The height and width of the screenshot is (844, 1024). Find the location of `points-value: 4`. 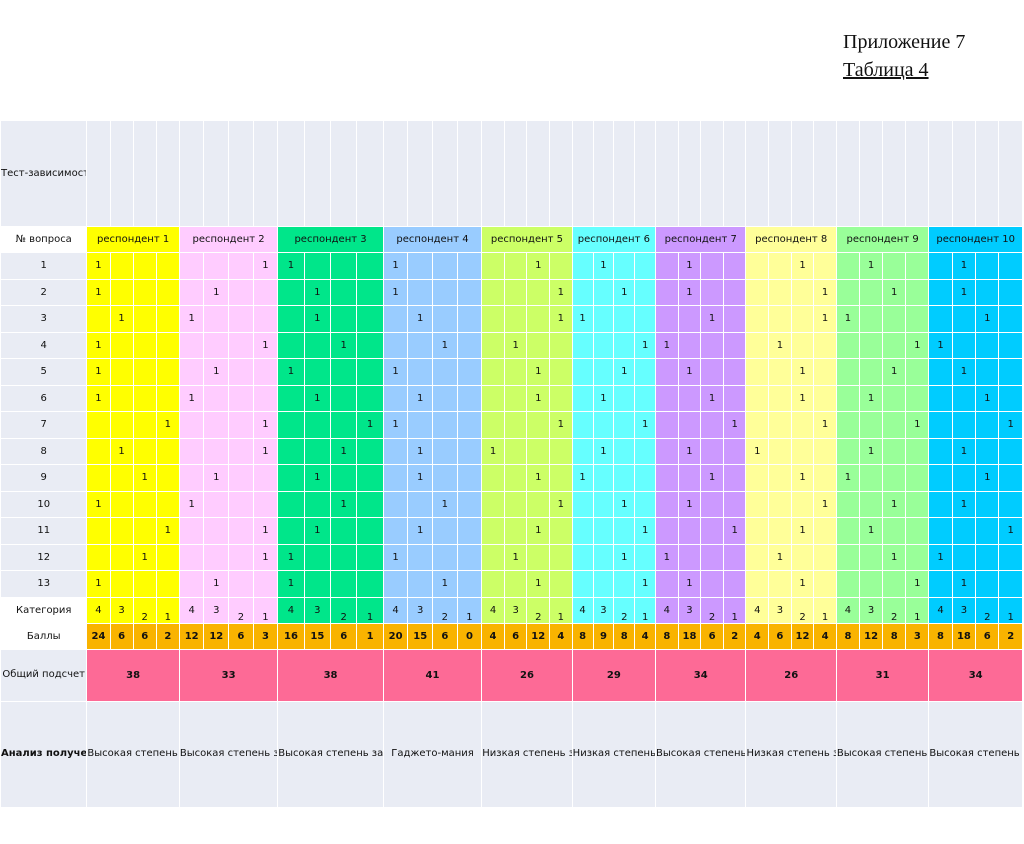

points-value: 4 is located at coordinates (561, 636).